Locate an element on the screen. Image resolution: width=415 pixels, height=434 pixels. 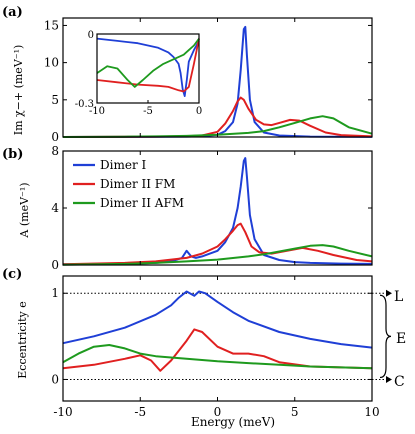
panel-c-xtick-label: -5 is located at coordinates (140, 412).